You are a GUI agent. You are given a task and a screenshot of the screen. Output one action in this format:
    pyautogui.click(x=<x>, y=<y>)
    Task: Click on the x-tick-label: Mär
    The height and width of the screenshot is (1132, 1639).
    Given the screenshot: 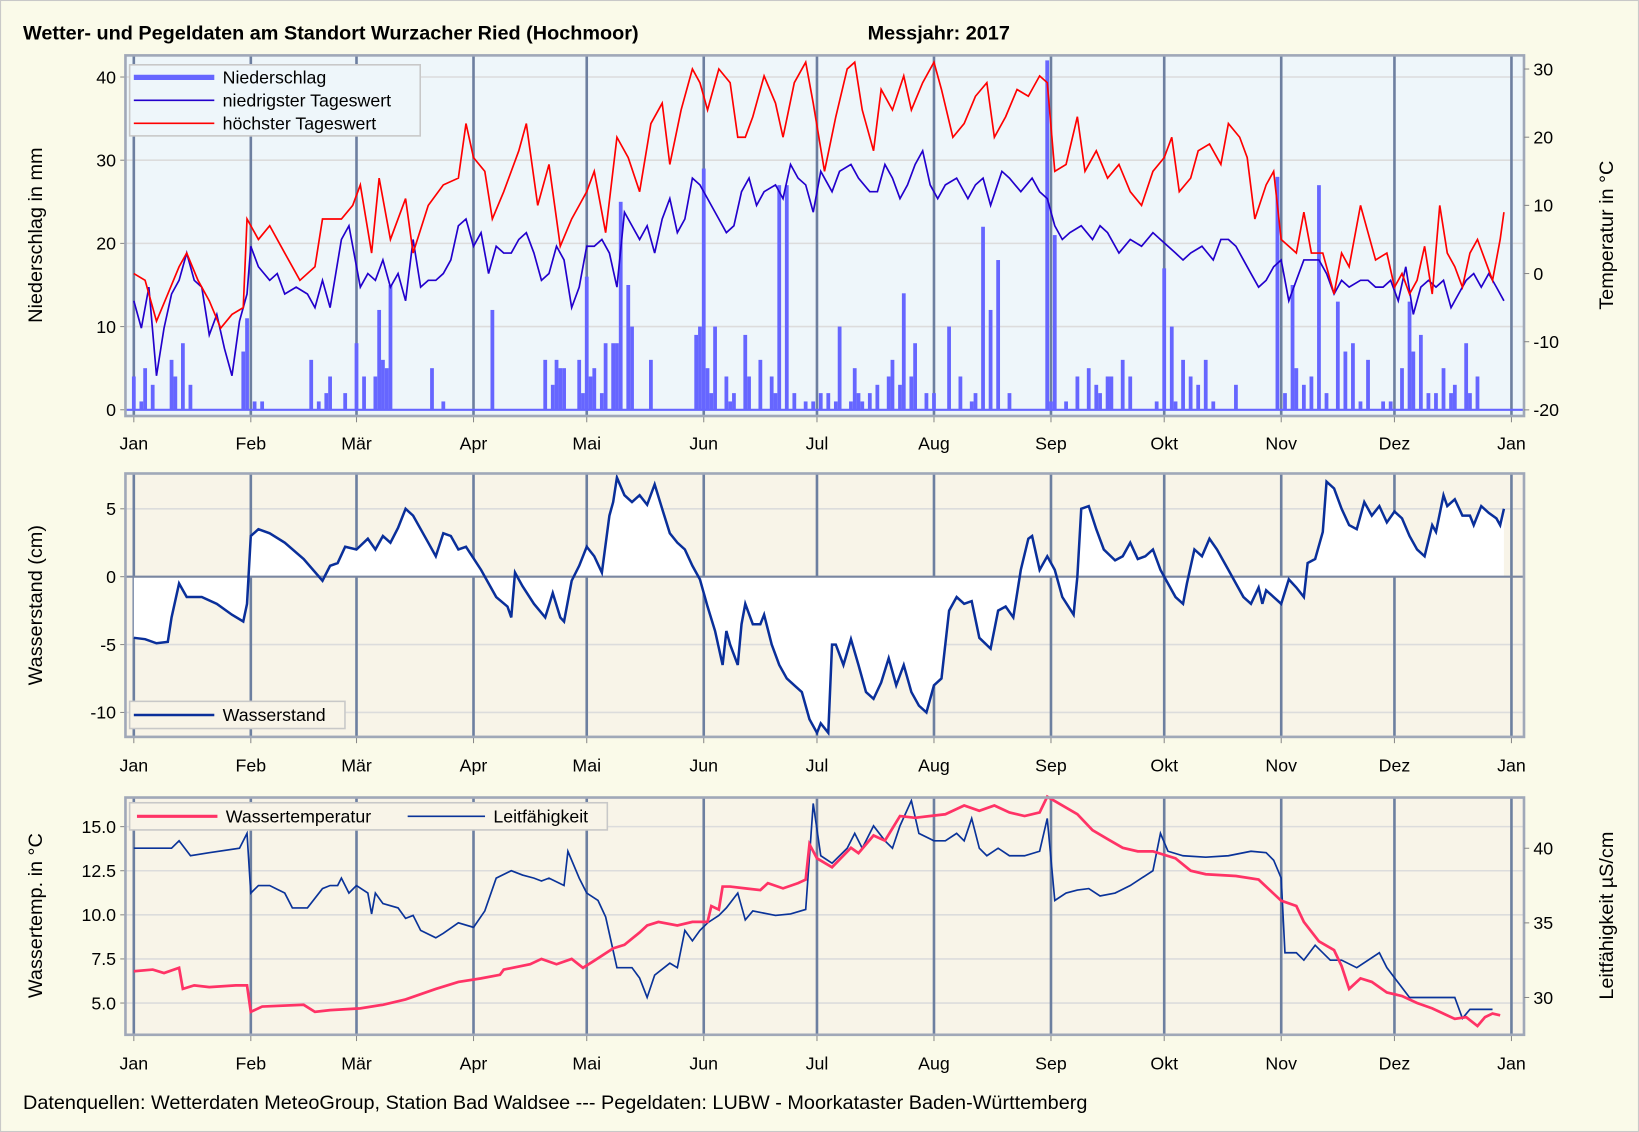 What is the action you would take?
    pyautogui.click(x=356, y=765)
    